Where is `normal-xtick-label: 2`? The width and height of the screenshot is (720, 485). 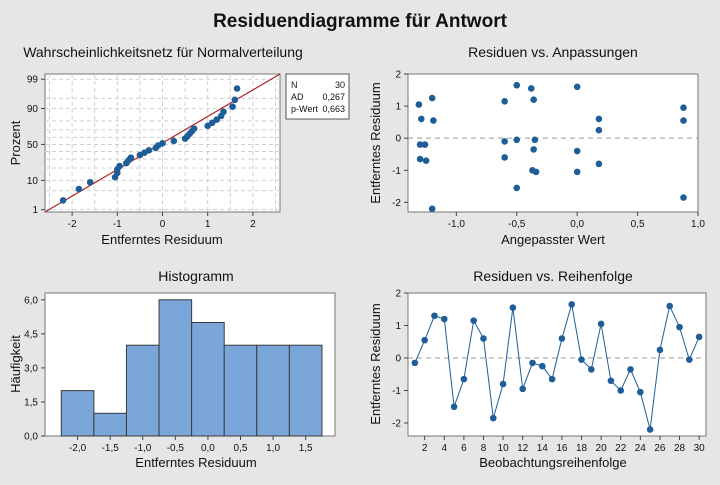 normal-xtick-label: 2 is located at coordinates (253, 224).